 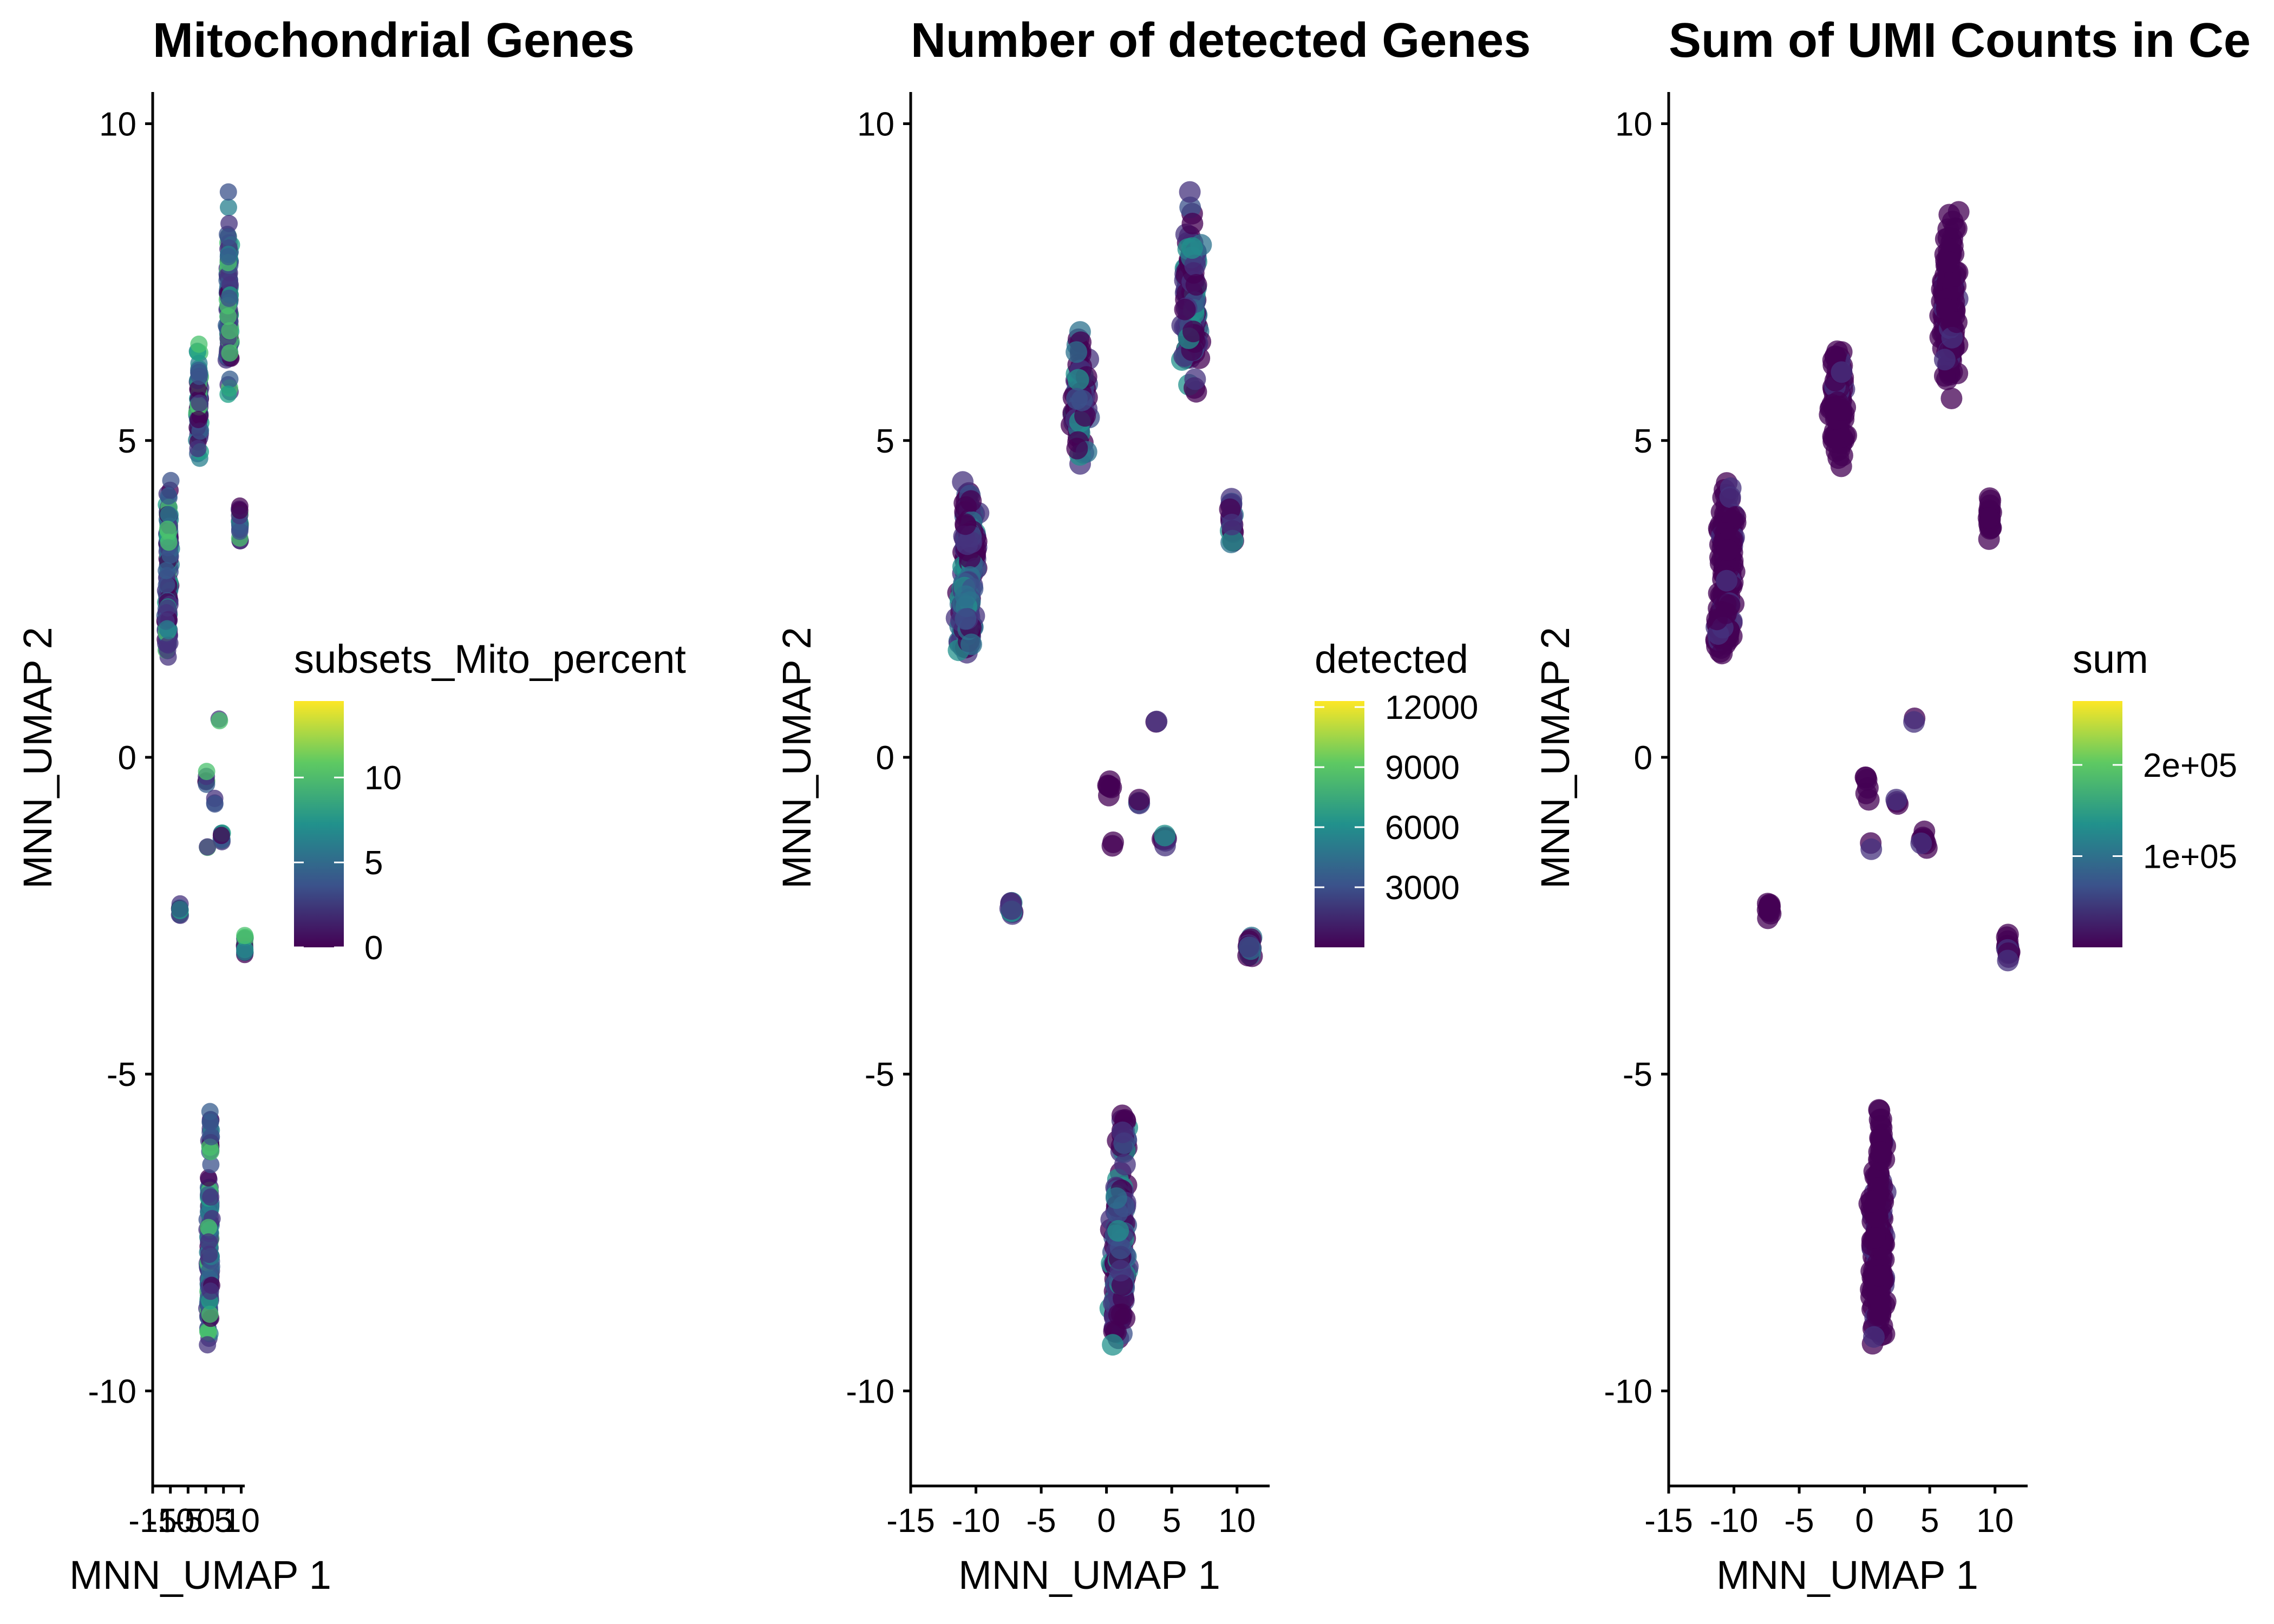 What do you see at coordinates (1237, 1521) in the screenshot?
I see `x-tick-label: 10` at bounding box center [1237, 1521].